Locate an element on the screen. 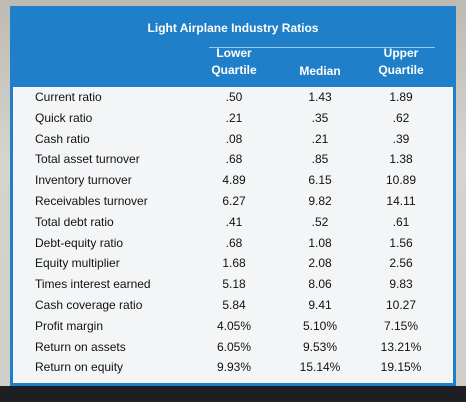 This screenshot has height=402, width=466. row-label: Debt-equity ratio is located at coordinates (79, 242).